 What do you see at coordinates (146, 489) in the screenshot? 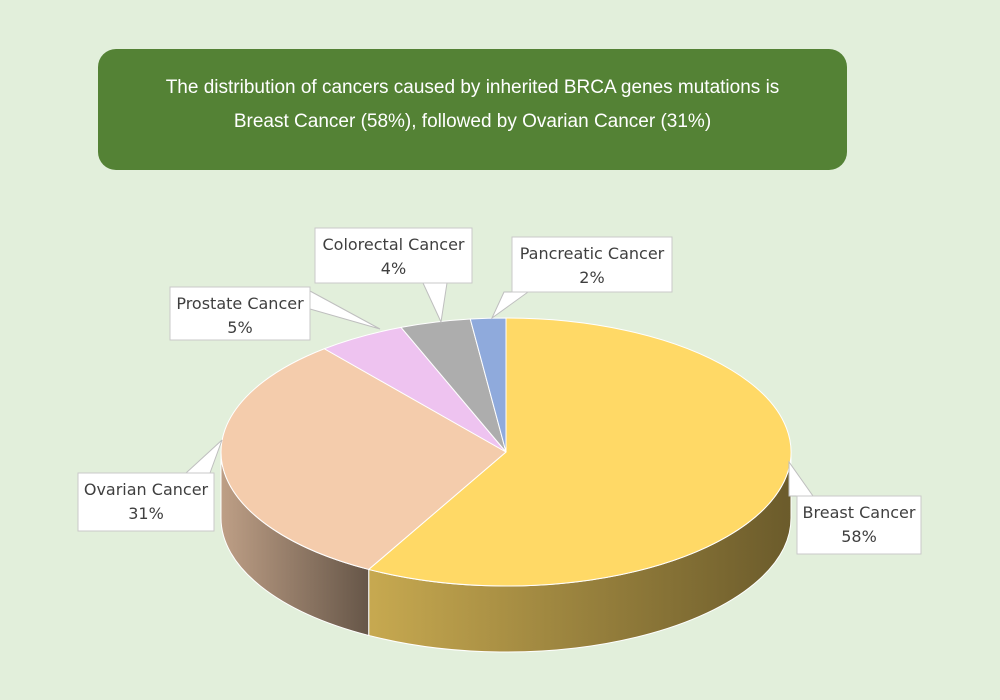
I see `slice-label-name: Ovarian Cancer` at bounding box center [146, 489].